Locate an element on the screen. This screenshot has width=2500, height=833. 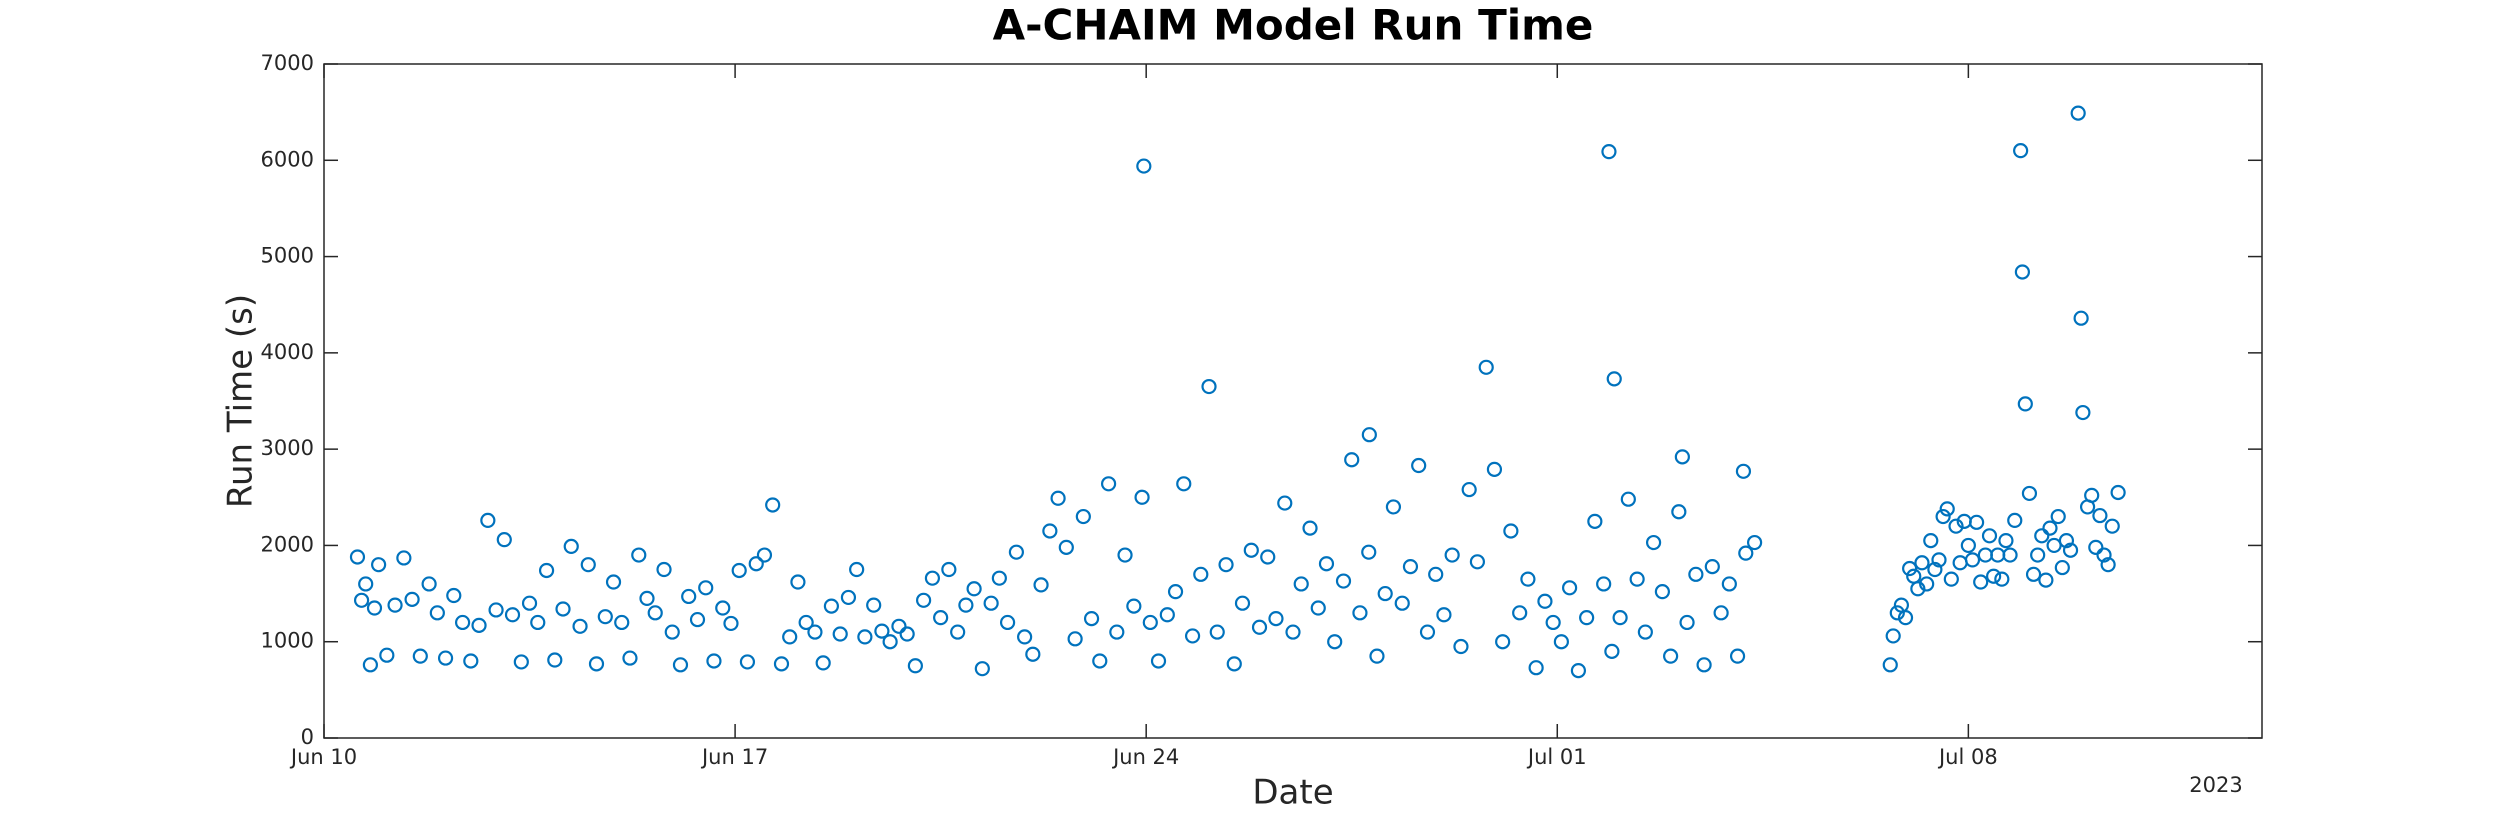
y-tick-label: 6000 is located at coordinates (287, 159).